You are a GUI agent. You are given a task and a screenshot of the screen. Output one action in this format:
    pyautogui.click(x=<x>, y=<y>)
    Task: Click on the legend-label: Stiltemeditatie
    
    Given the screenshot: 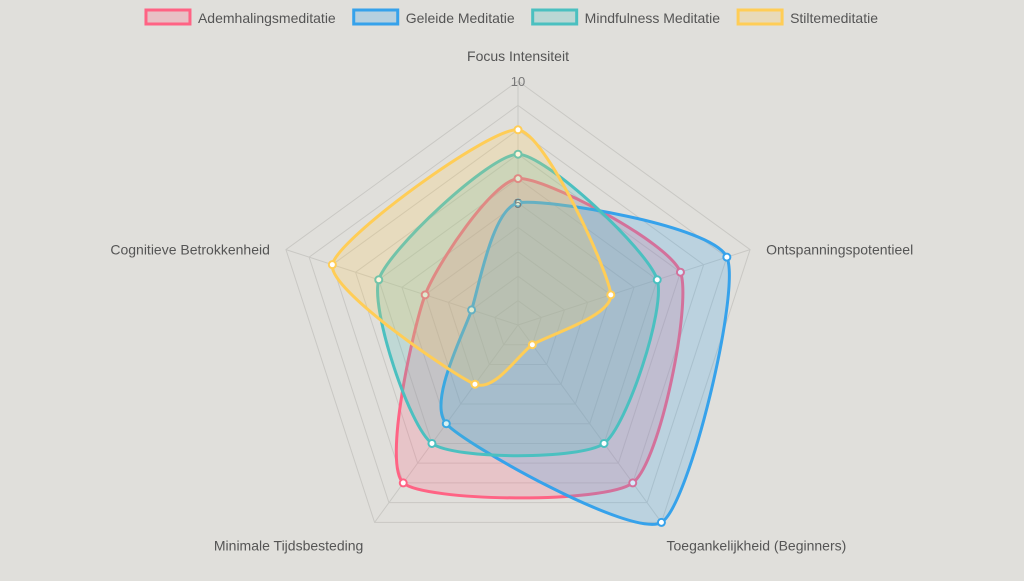 What is the action you would take?
    pyautogui.click(x=834, y=18)
    